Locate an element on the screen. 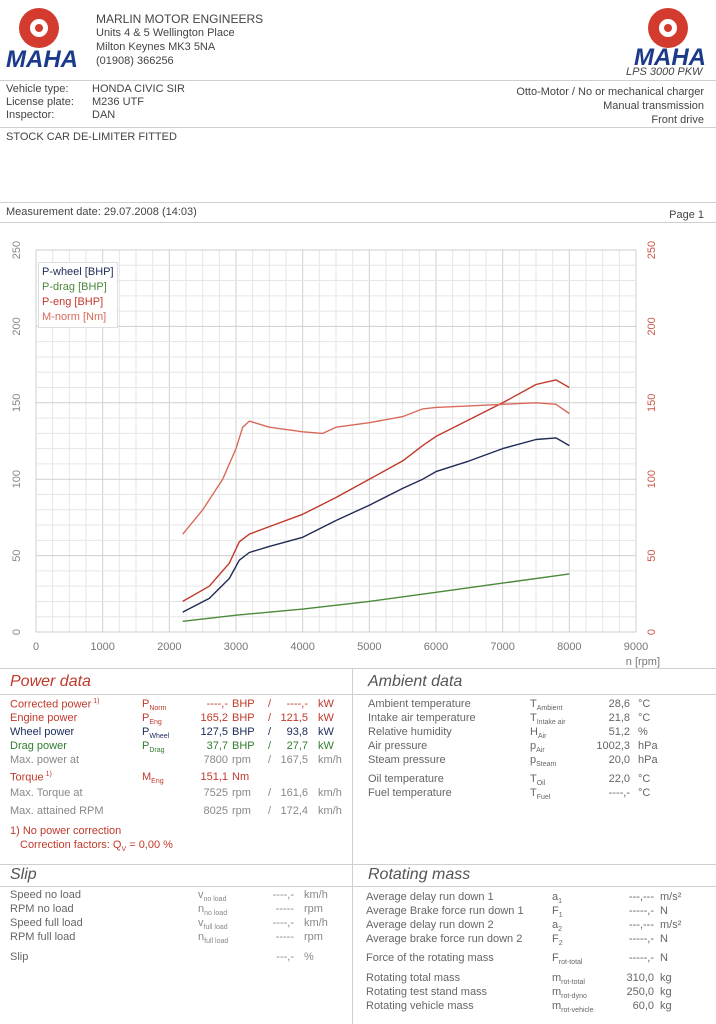  rot-row-label: Average delay run down 1 is located at coordinates (430, 897).